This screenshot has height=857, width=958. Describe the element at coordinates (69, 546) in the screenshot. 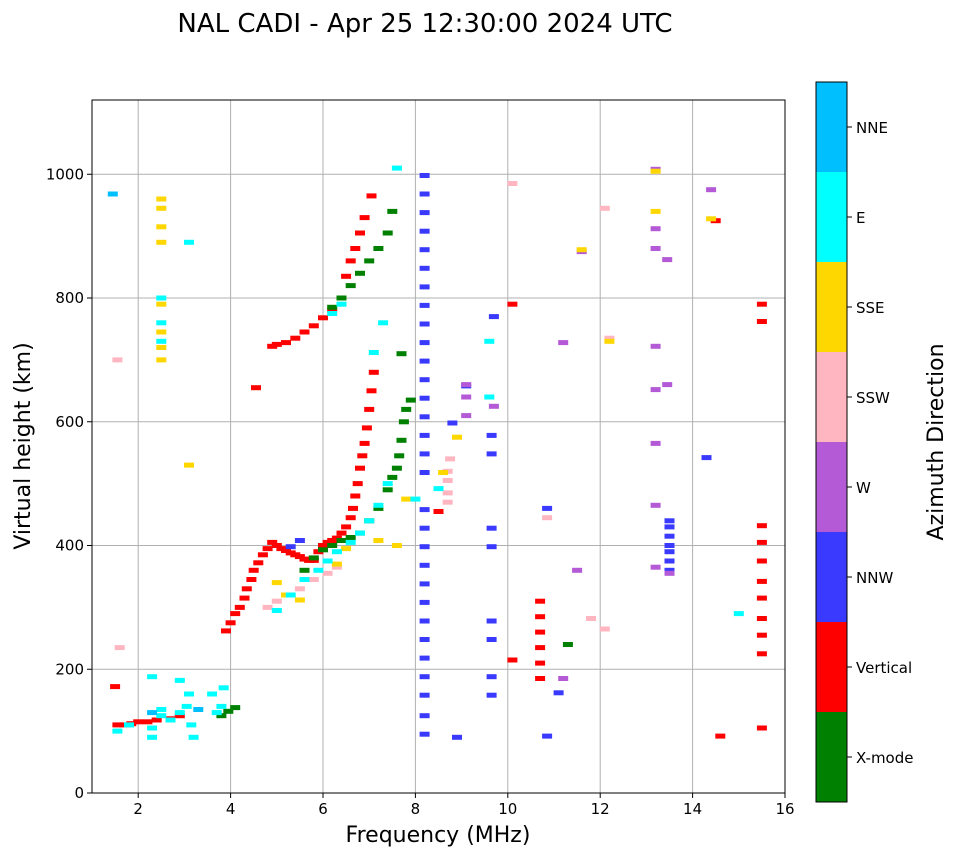

I see `y-tick-label: 400` at that location.